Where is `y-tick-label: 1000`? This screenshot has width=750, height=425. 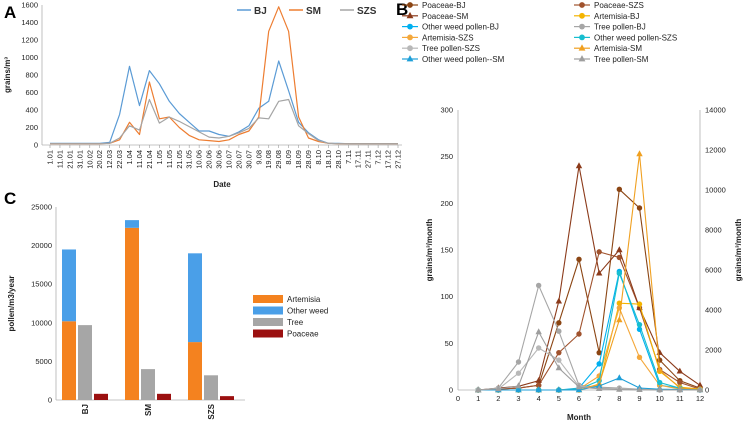 y-tick-label: 1000 is located at coordinates (29, 57).